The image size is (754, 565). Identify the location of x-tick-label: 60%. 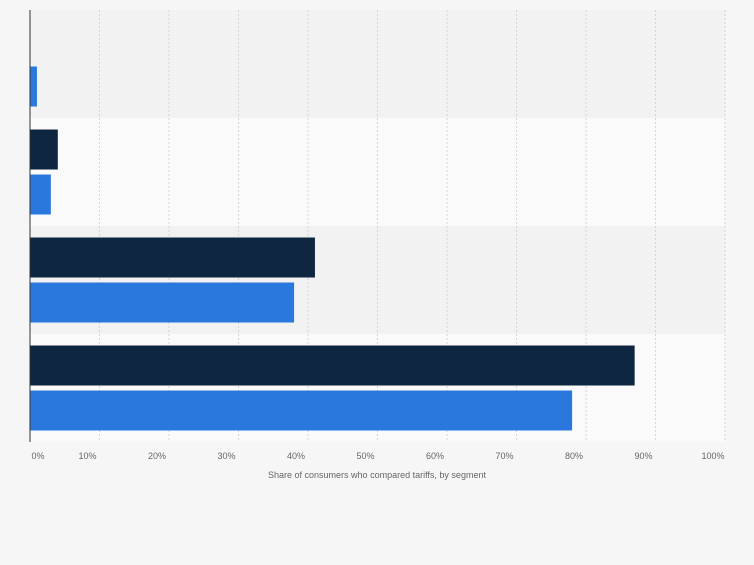
(435, 456).